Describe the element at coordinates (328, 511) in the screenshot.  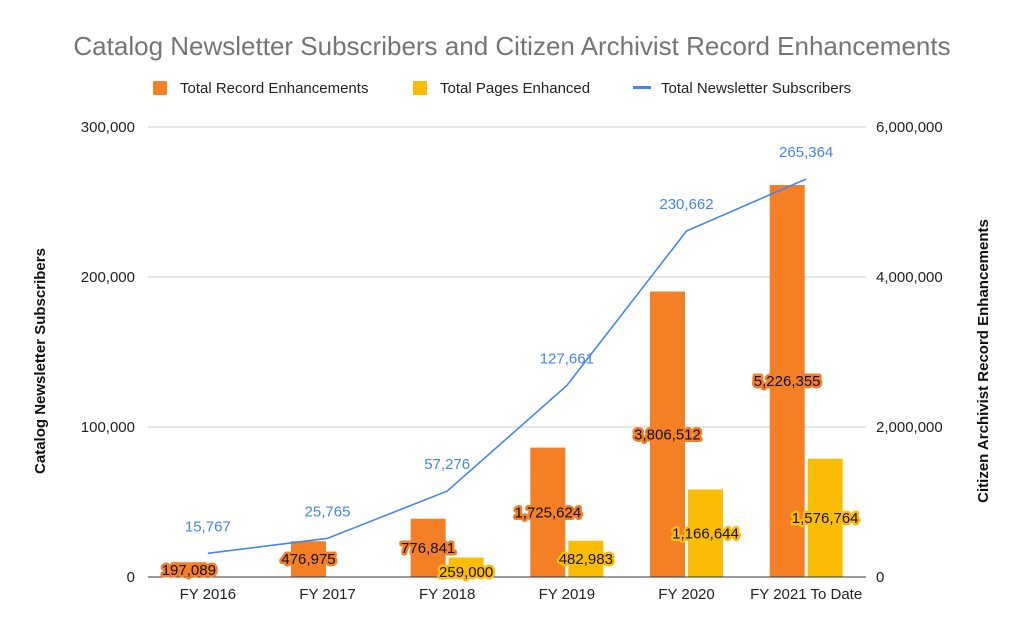
I see `line-data-label-newsletter-subscribers: 25,765` at that location.